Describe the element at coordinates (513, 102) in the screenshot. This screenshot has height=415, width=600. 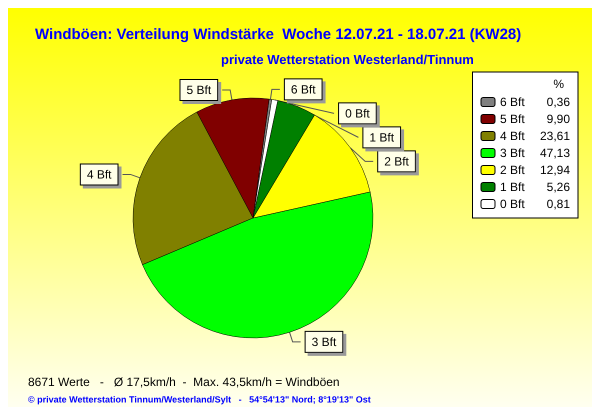
I see `legend-label: 6 Bft` at that location.